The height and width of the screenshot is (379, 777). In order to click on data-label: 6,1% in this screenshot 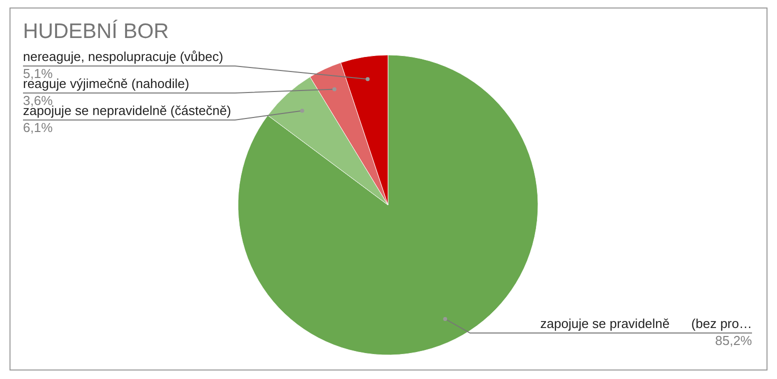, I will do `click(38, 127)`.